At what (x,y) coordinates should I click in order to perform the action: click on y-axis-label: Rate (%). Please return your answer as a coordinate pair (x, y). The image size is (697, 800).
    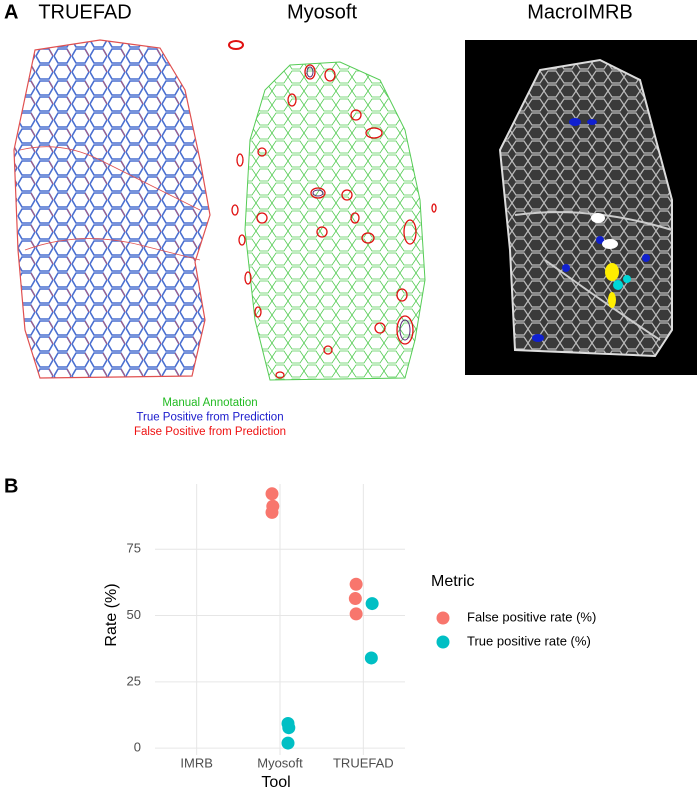
    Looking at the image, I should click on (111, 614).